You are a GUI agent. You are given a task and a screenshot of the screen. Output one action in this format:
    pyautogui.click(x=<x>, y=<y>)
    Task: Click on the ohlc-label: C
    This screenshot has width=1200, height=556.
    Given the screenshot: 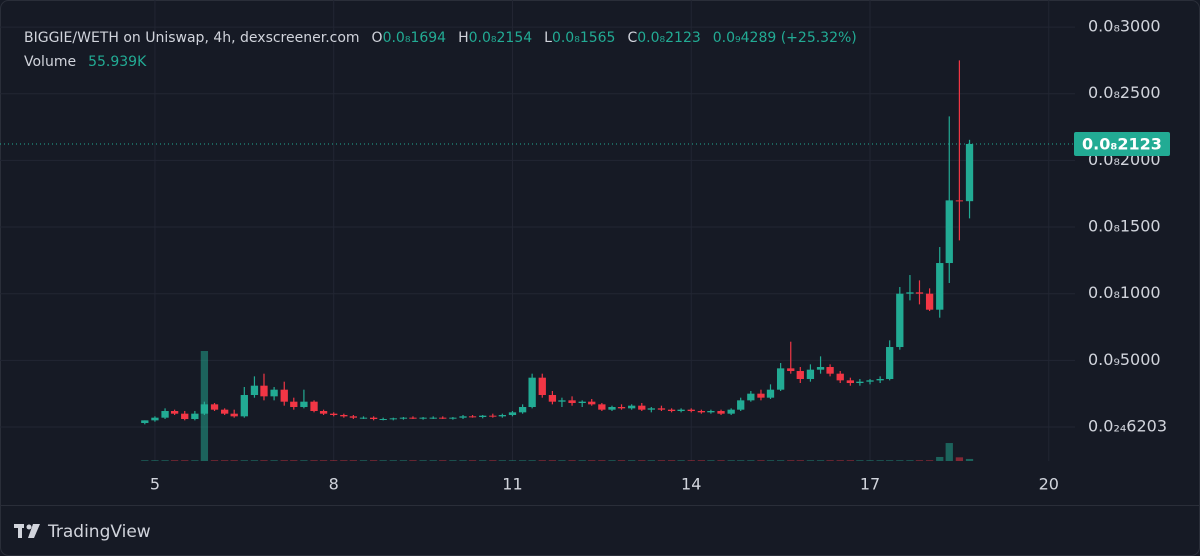 What is the action you would take?
    pyautogui.click(x=632, y=38)
    